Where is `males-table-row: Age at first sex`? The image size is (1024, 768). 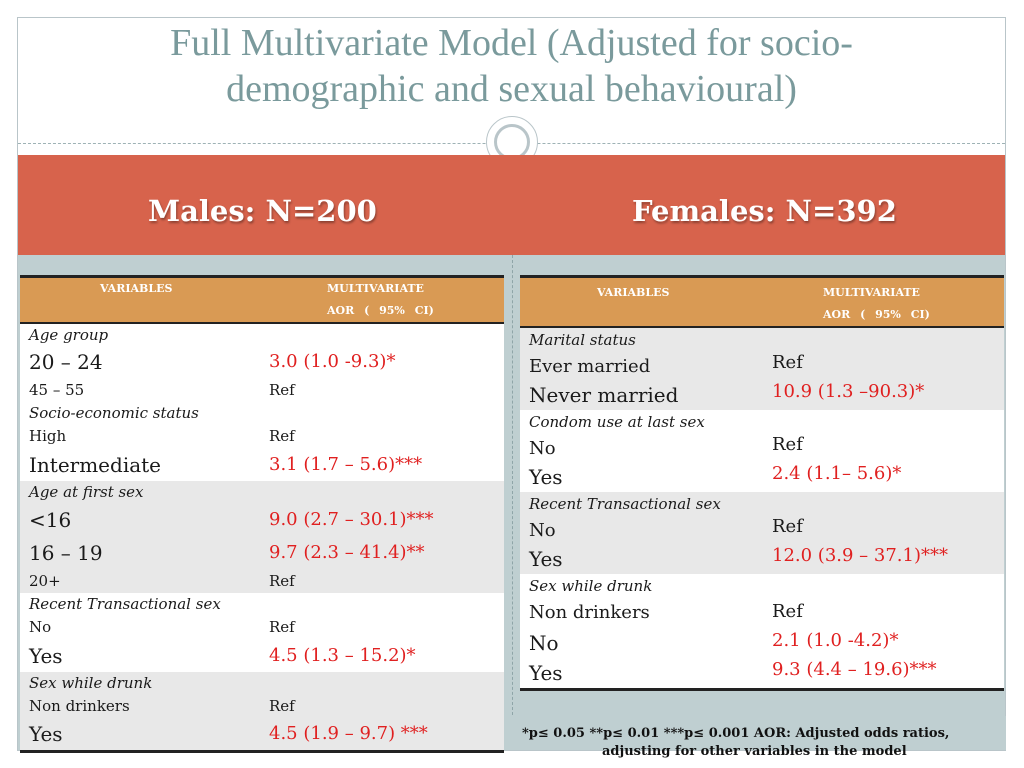 males-table-row: Age at first sex is located at coordinates (262, 492).